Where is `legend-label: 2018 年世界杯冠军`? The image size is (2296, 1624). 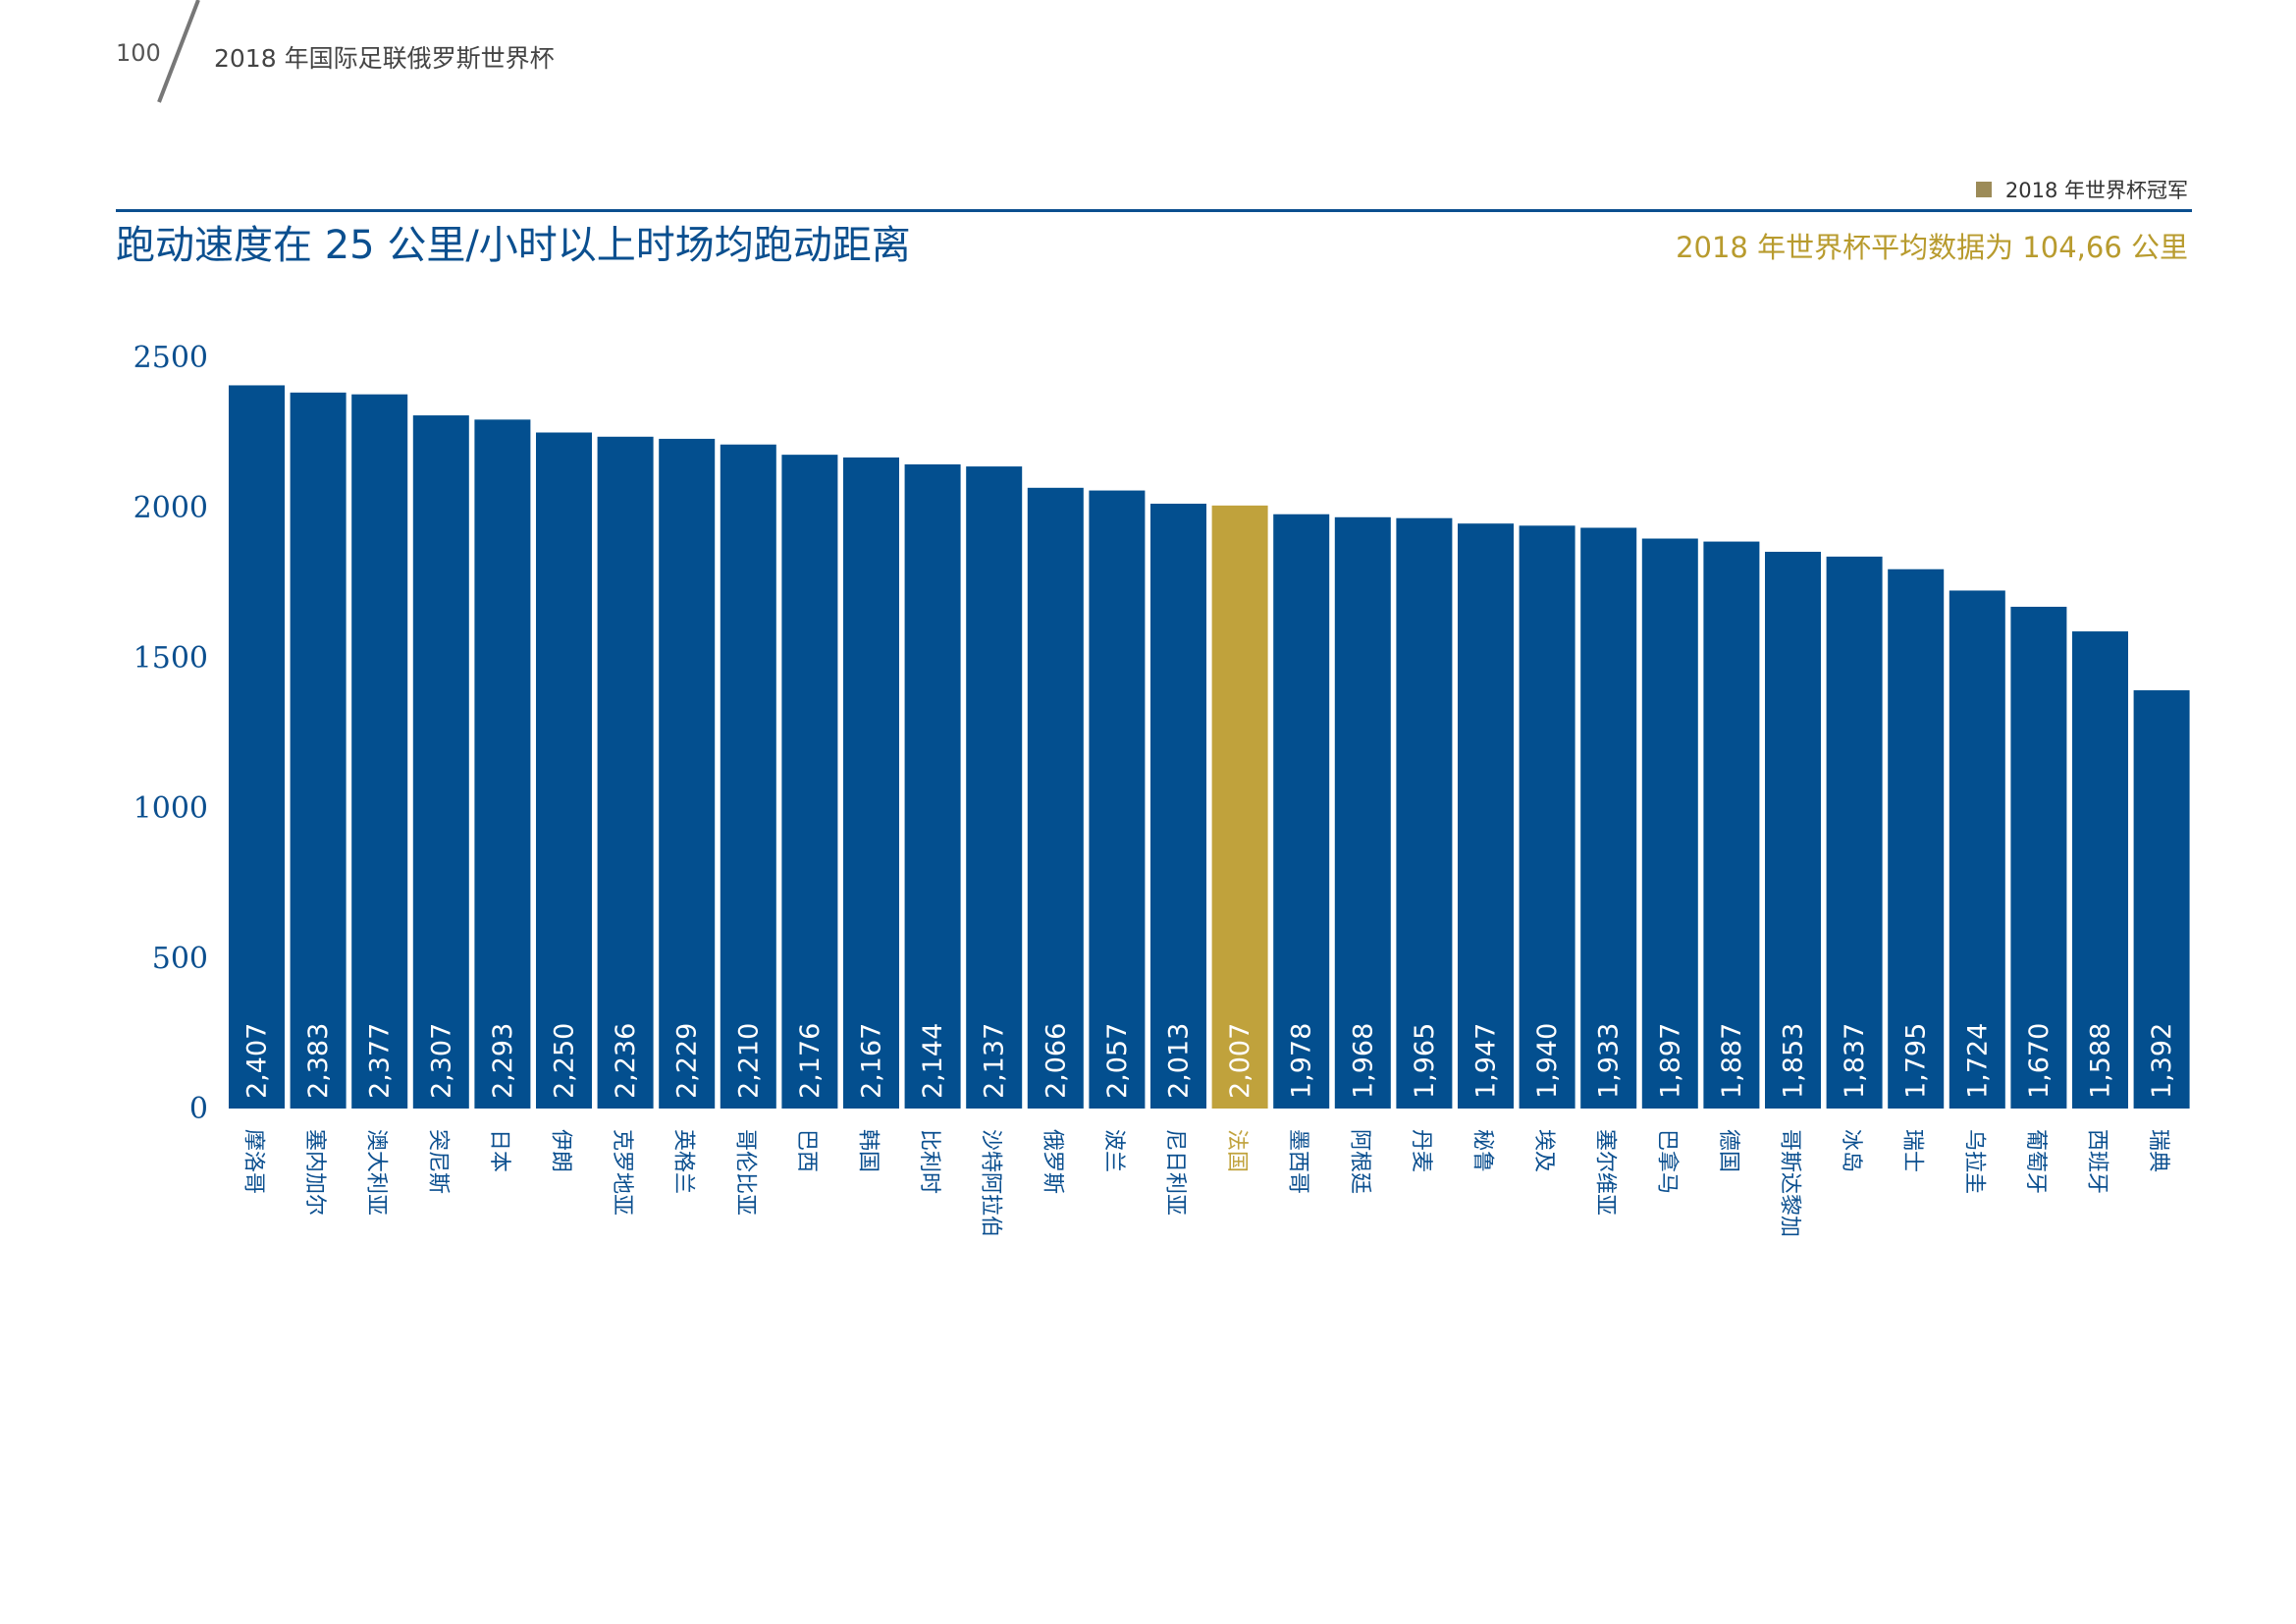
legend-label: 2018 年世界杯冠军 is located at coordinates (2096, 190).